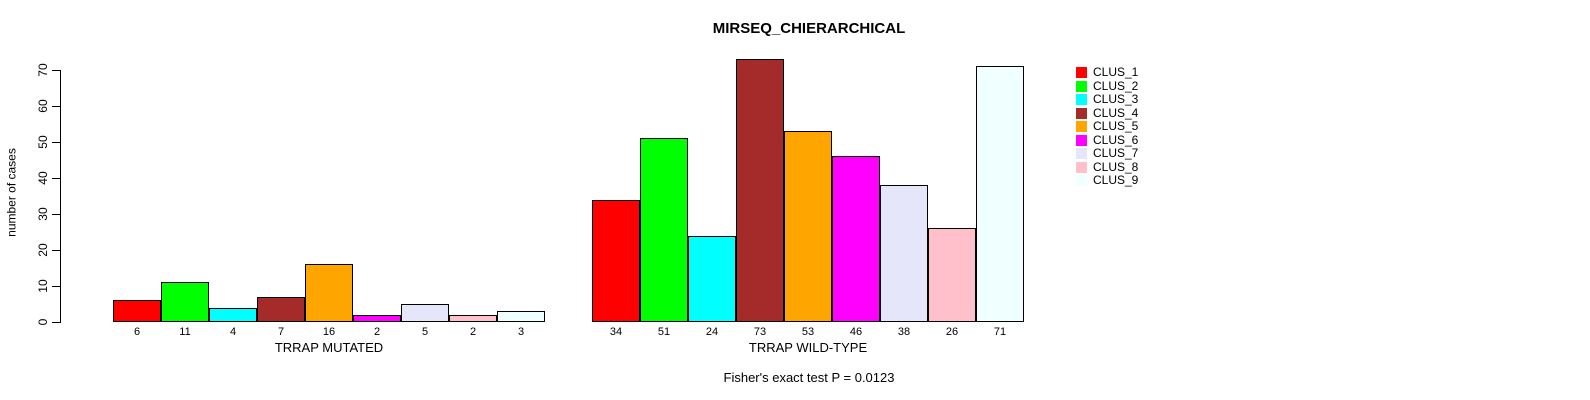 The height and width of the screenshot is (400, 1590). What do you see at coordinates (856, 332) in the screenshot?
I see `bar-value-label: 46` at bounding box center [856, 332].